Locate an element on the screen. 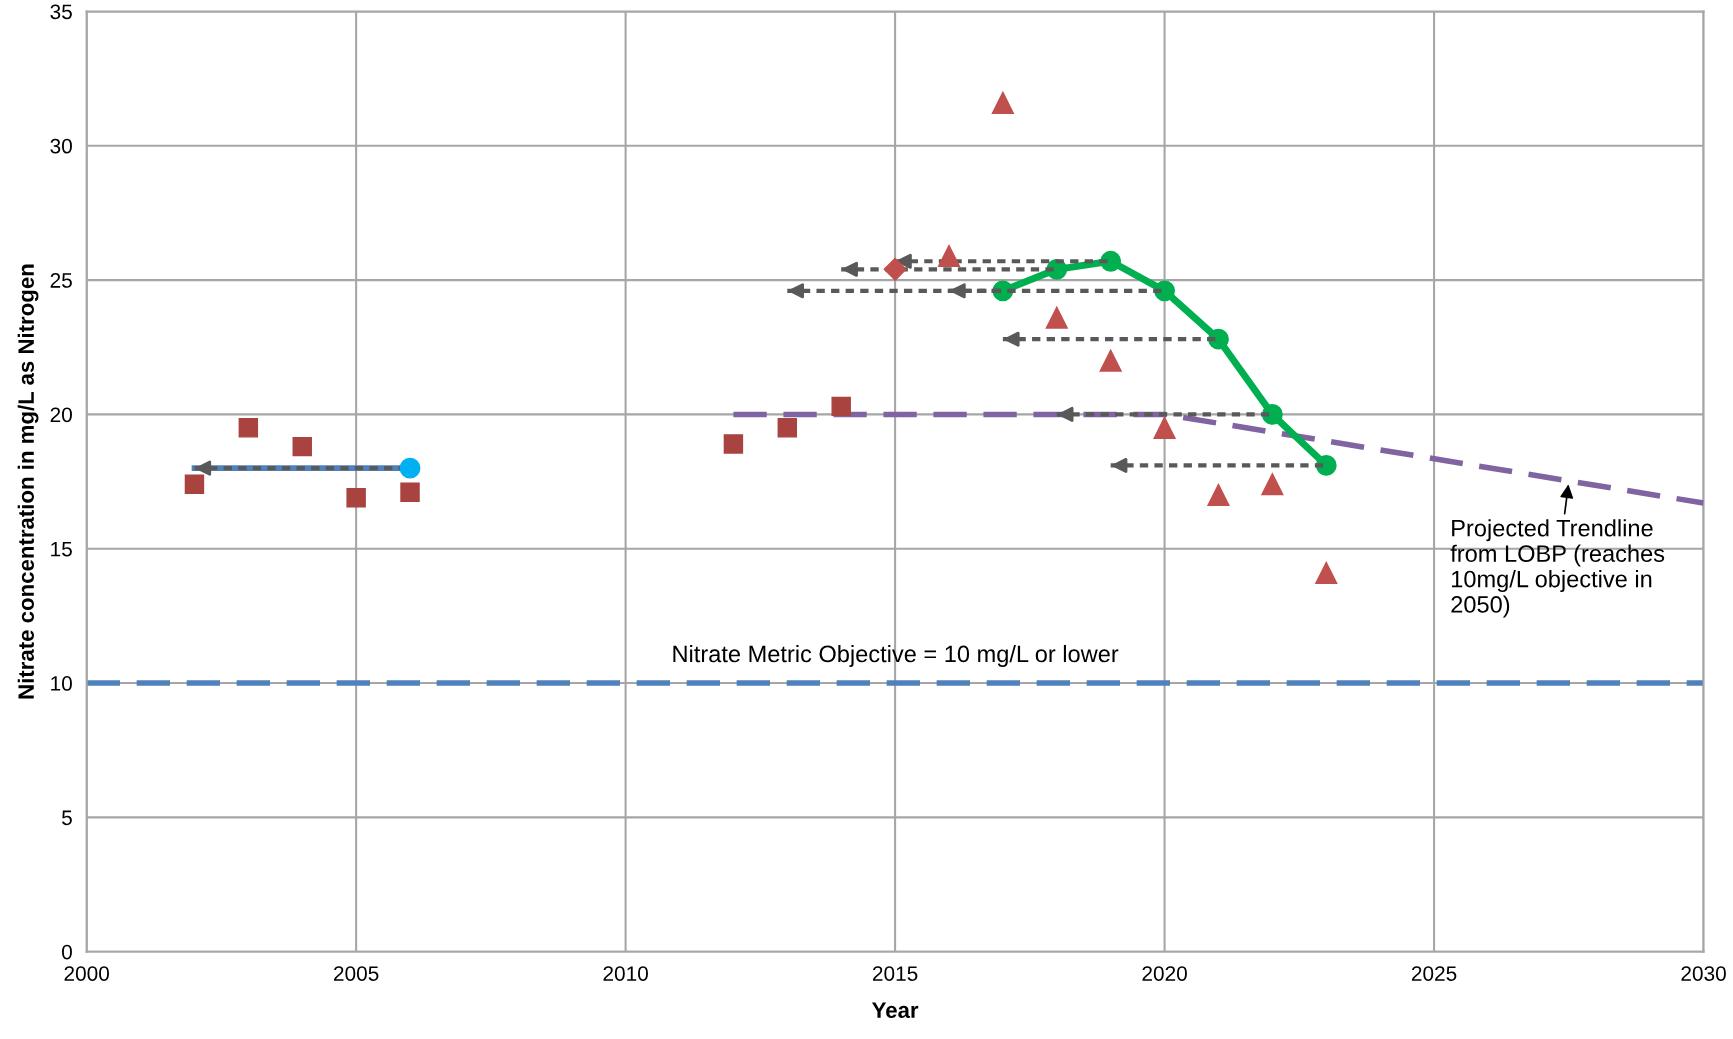  x-tick-label: 2030 is located at coordinates (1703, 973).